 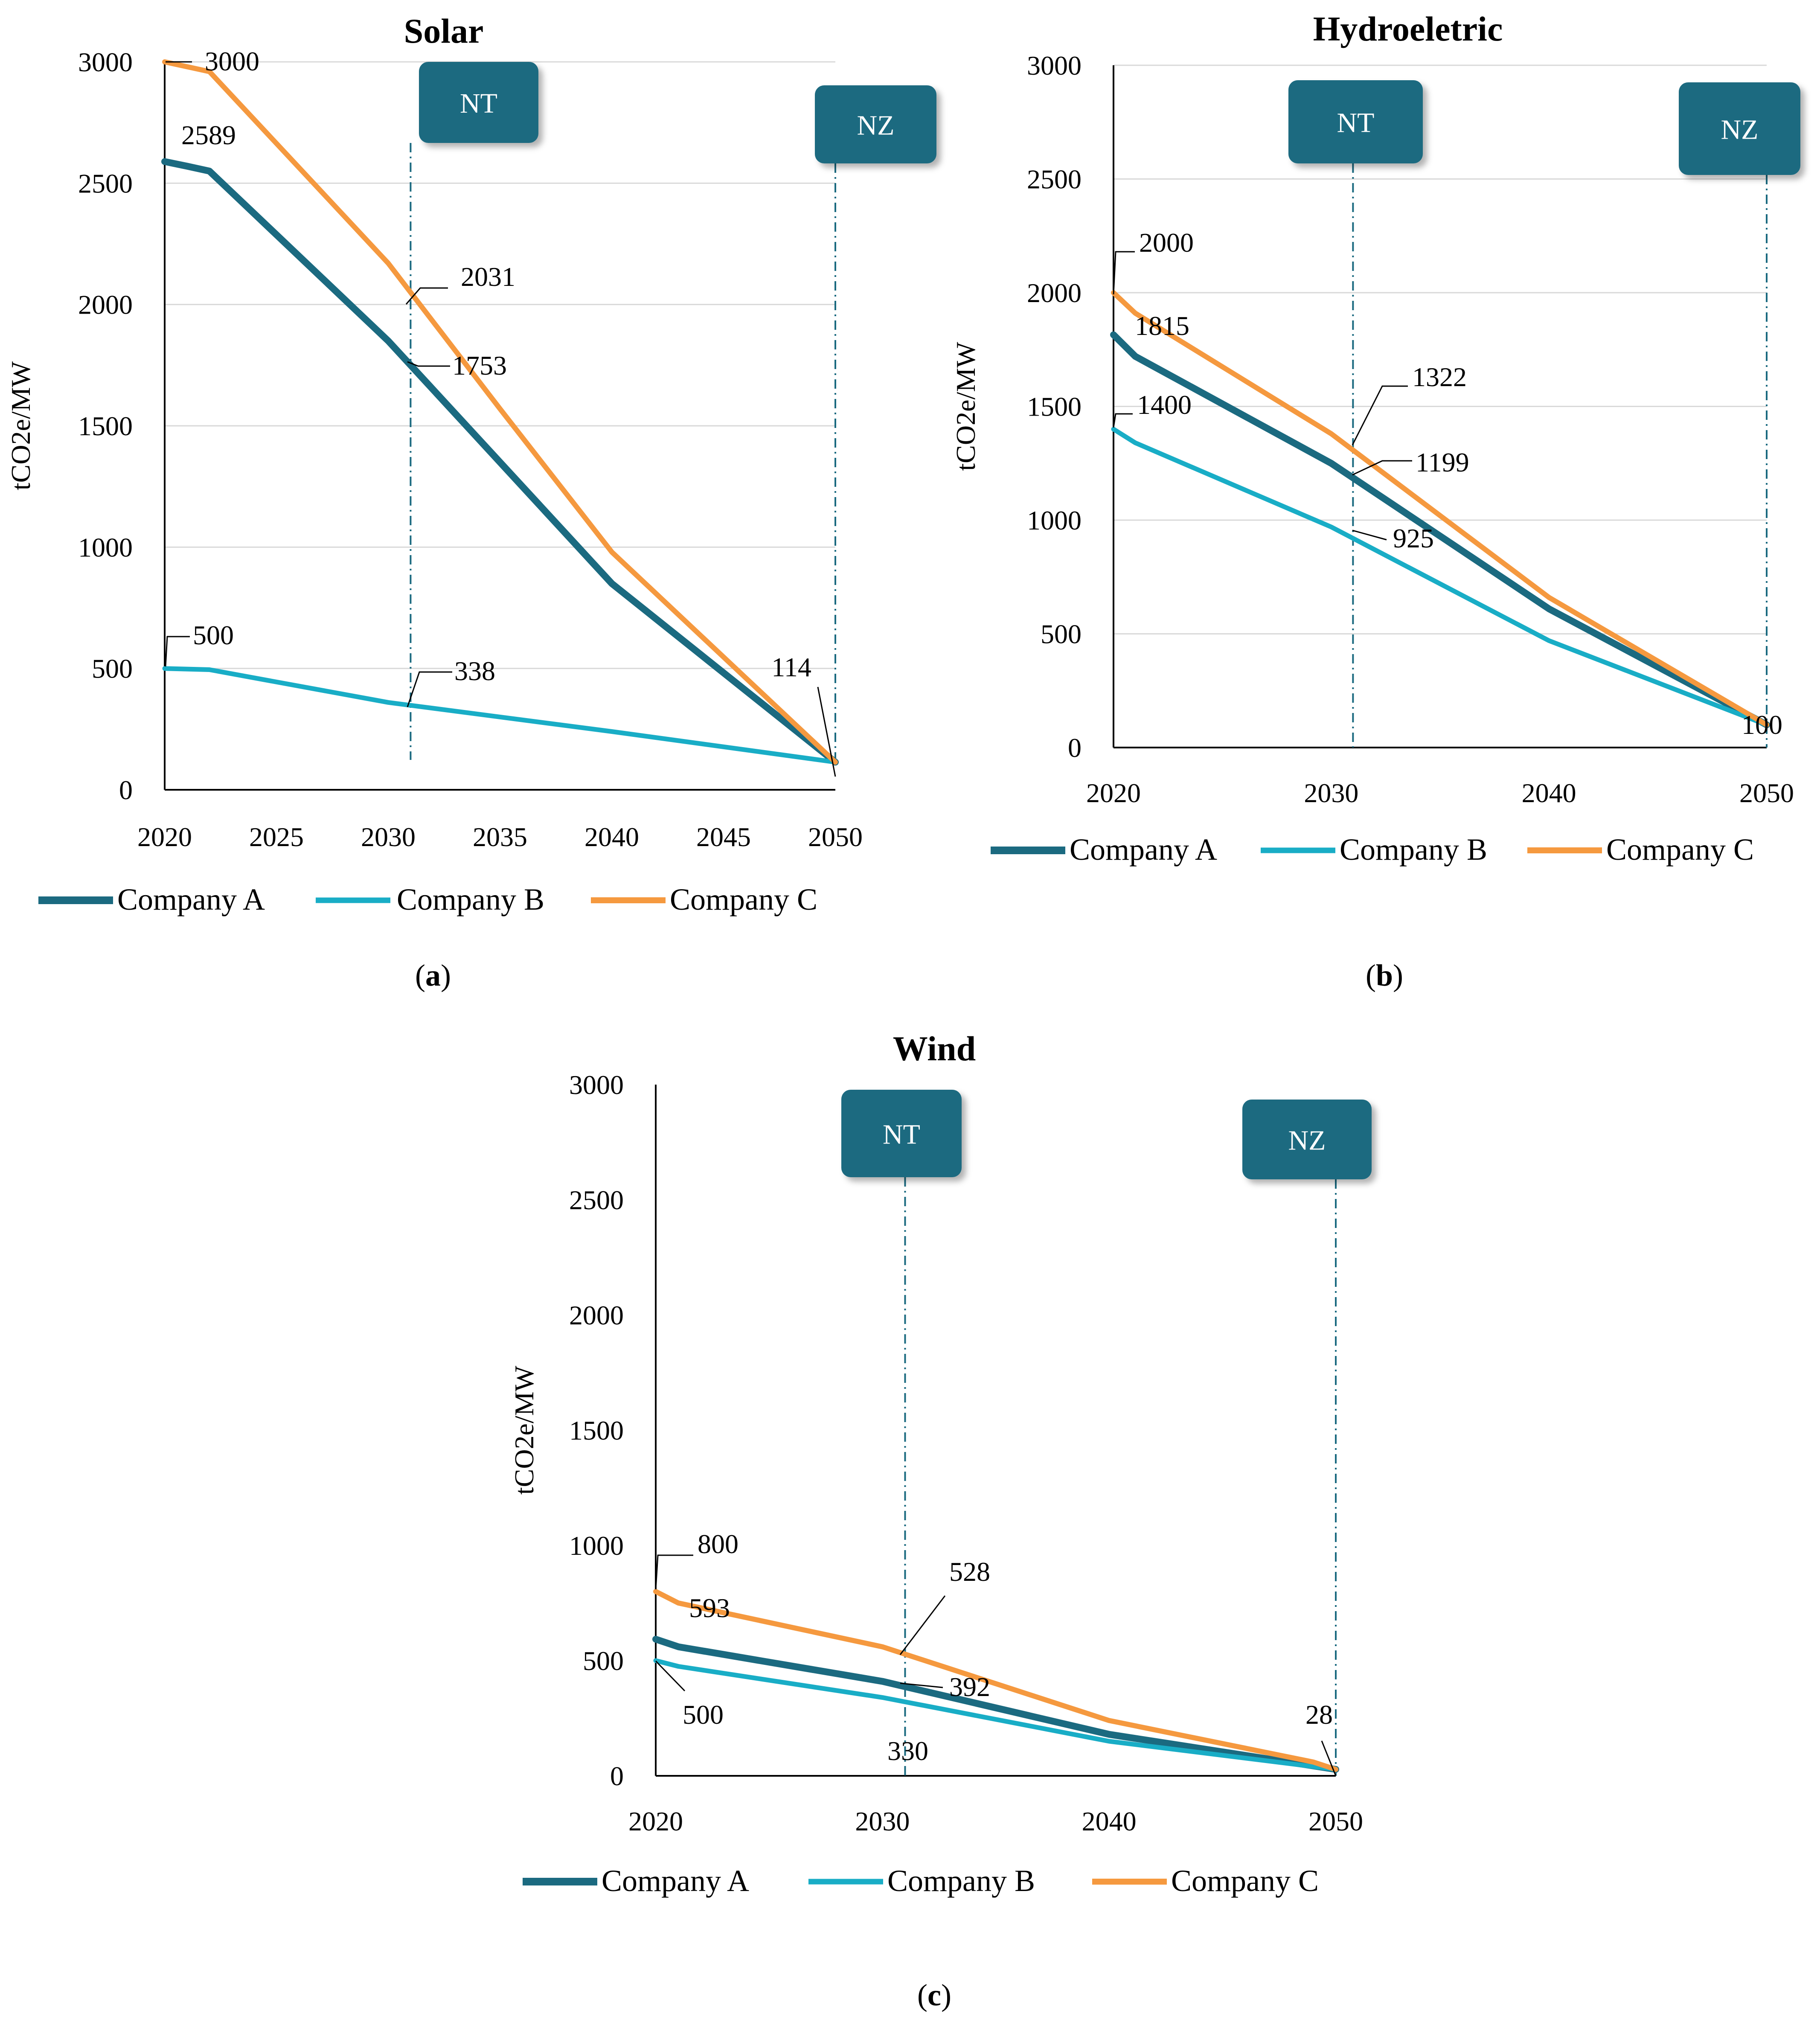 What do you see at coordinates (480, 366) in the screenshot?
I see `data-label: 1753` at bounding box center [480, 366].